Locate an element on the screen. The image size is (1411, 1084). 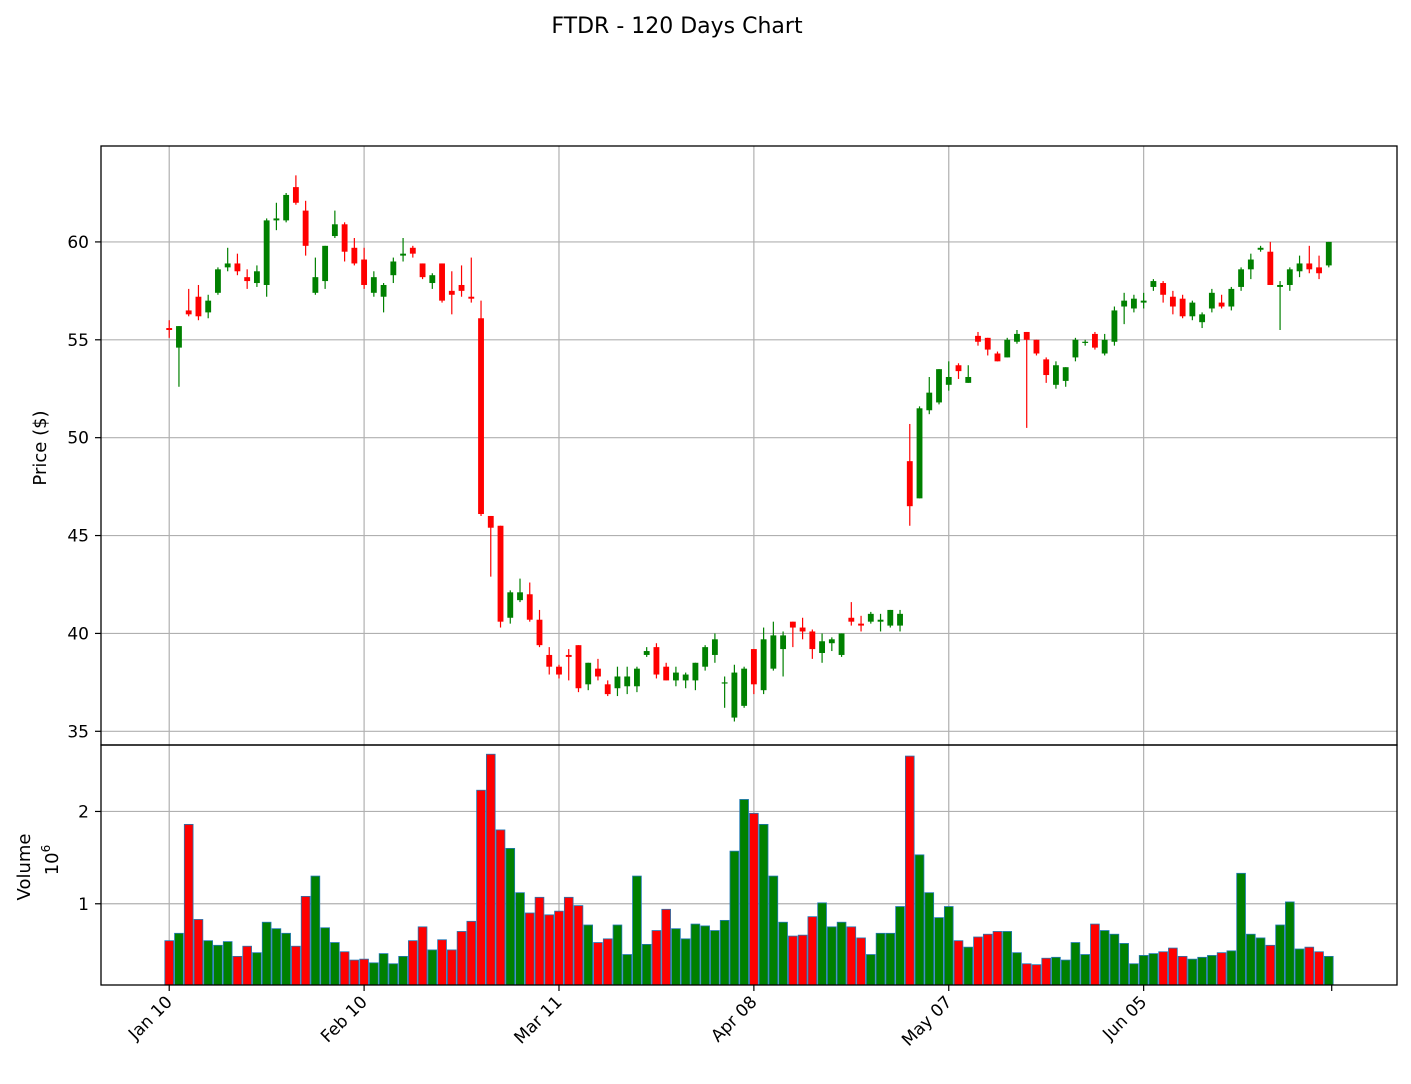
x-axis-ticks: Jan 10 Feb 10 Mar 11 Apr 08 May 07 Jun 05 is located at coordinates (728, 1018).